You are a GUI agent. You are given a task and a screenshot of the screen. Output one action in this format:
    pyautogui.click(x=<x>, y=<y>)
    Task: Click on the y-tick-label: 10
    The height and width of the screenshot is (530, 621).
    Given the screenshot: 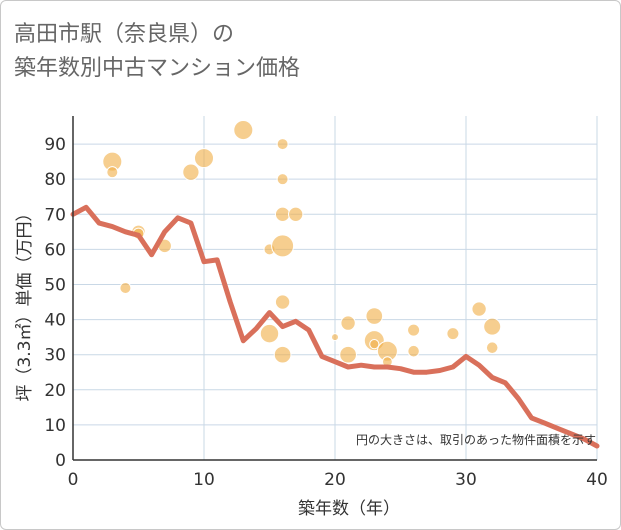 What is the action you would take?
    pyautogui.click(x=55, y=426)
    